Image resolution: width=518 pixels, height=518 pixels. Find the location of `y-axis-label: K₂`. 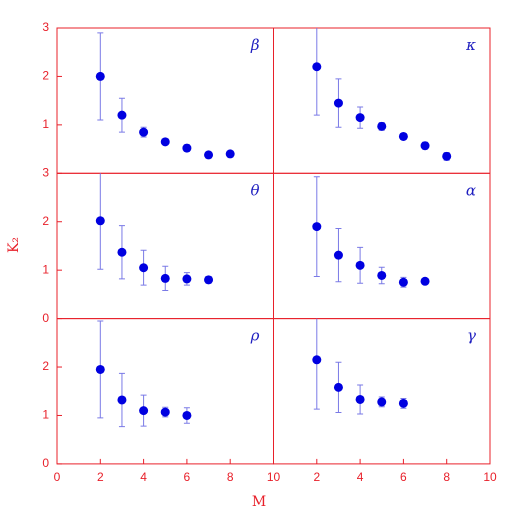

y-axis-label: K₂ is located at coordinates (14, 245).